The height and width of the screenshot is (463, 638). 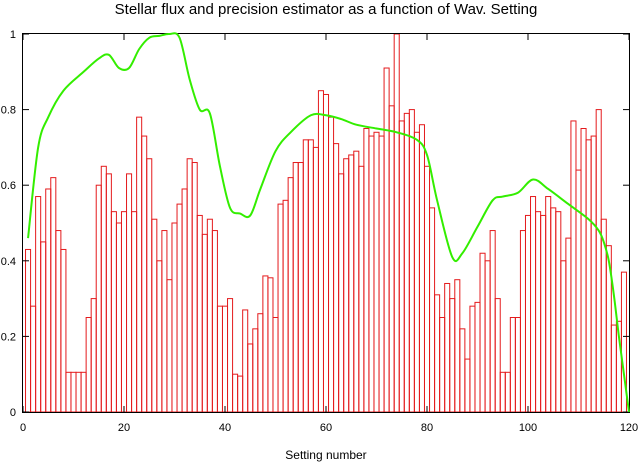 What do you see at coordinates (8, 337) in the screenshot?
I see `y-tick-label: 0.2` at bounding box center [8, 337].